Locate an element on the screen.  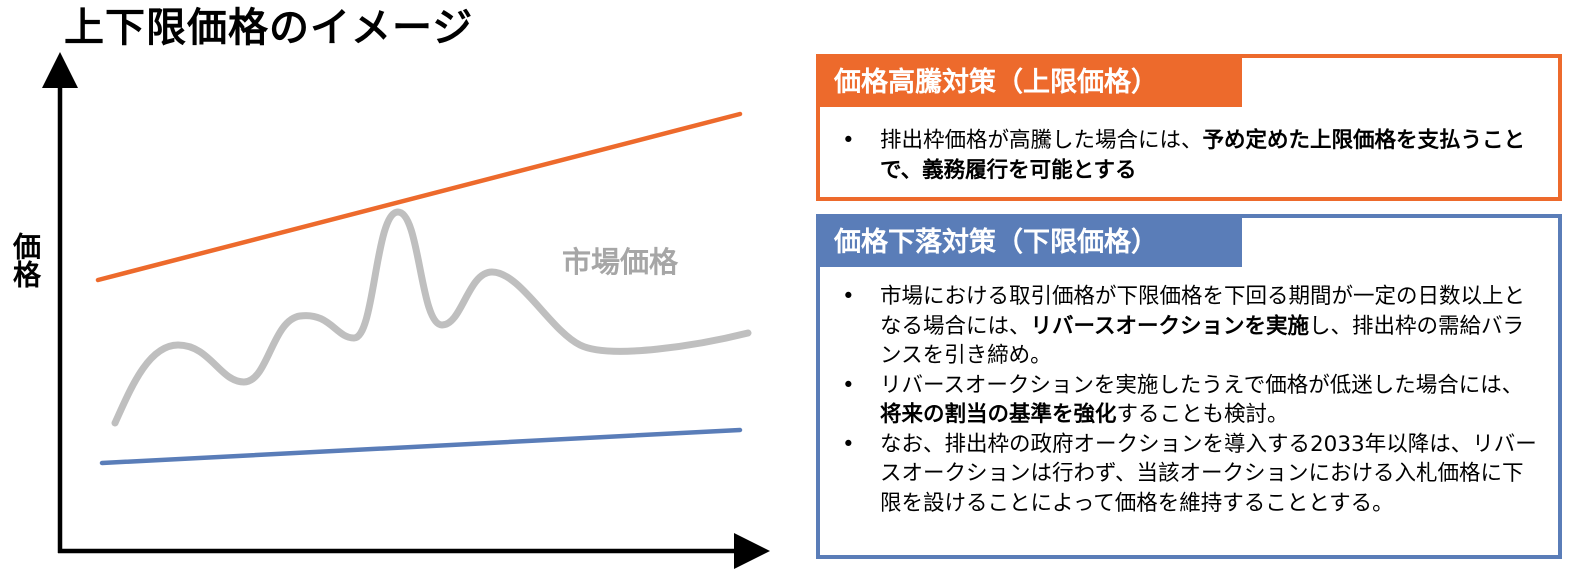
upper-limit-header: 価格高騰対策（上限価格） is located at coordinates (1031, 82).